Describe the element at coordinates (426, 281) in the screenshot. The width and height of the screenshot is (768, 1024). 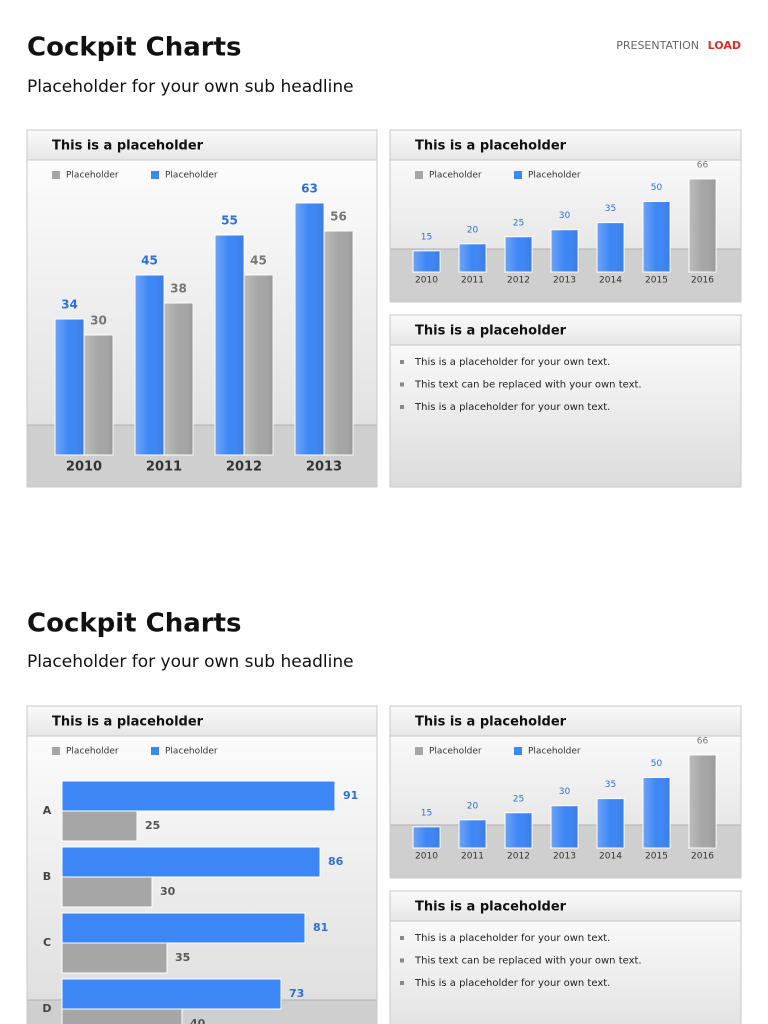
I see `x-tick-label: 2010` at that location.